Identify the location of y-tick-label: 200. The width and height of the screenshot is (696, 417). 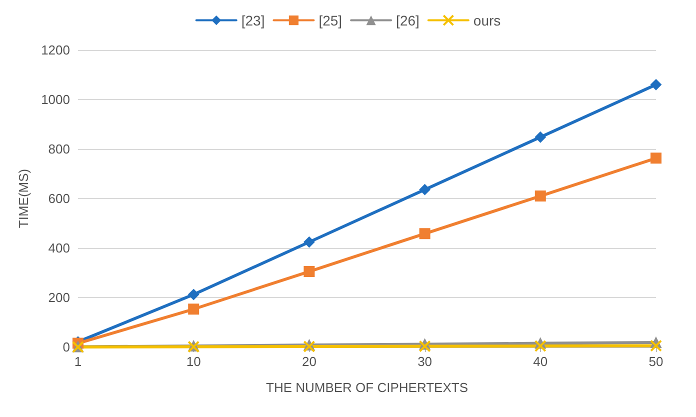
(59, 297).